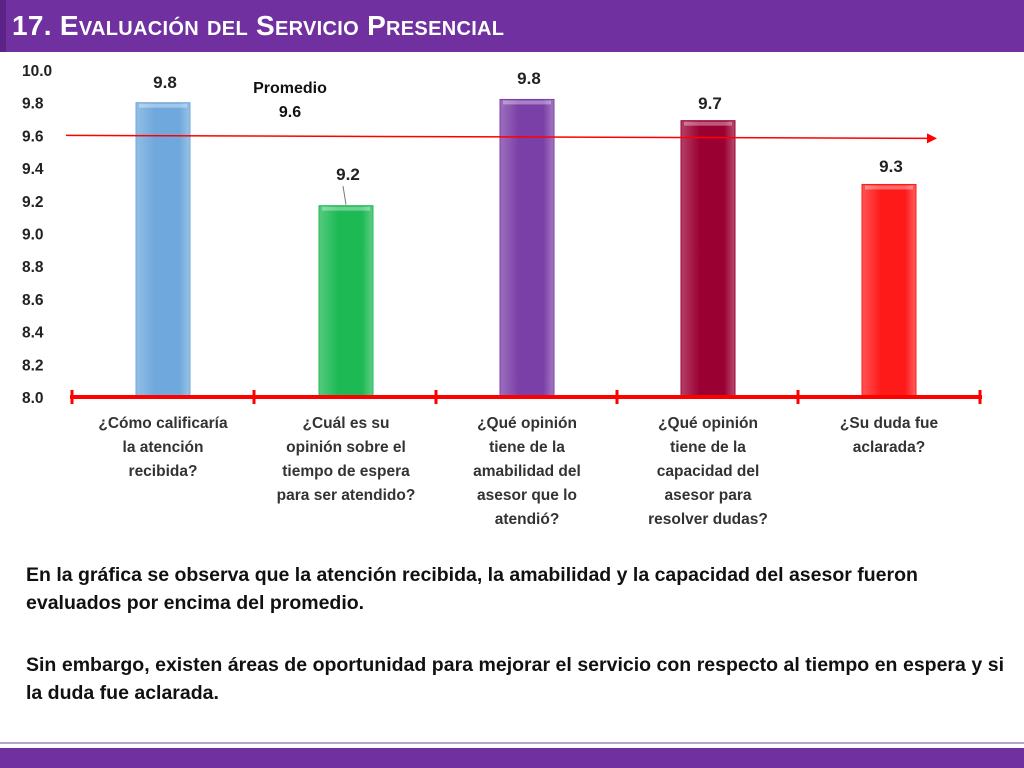 The height and width of the screenshot is (768, 1024). I want to click on bar-1-highlight, so click(163, 105).